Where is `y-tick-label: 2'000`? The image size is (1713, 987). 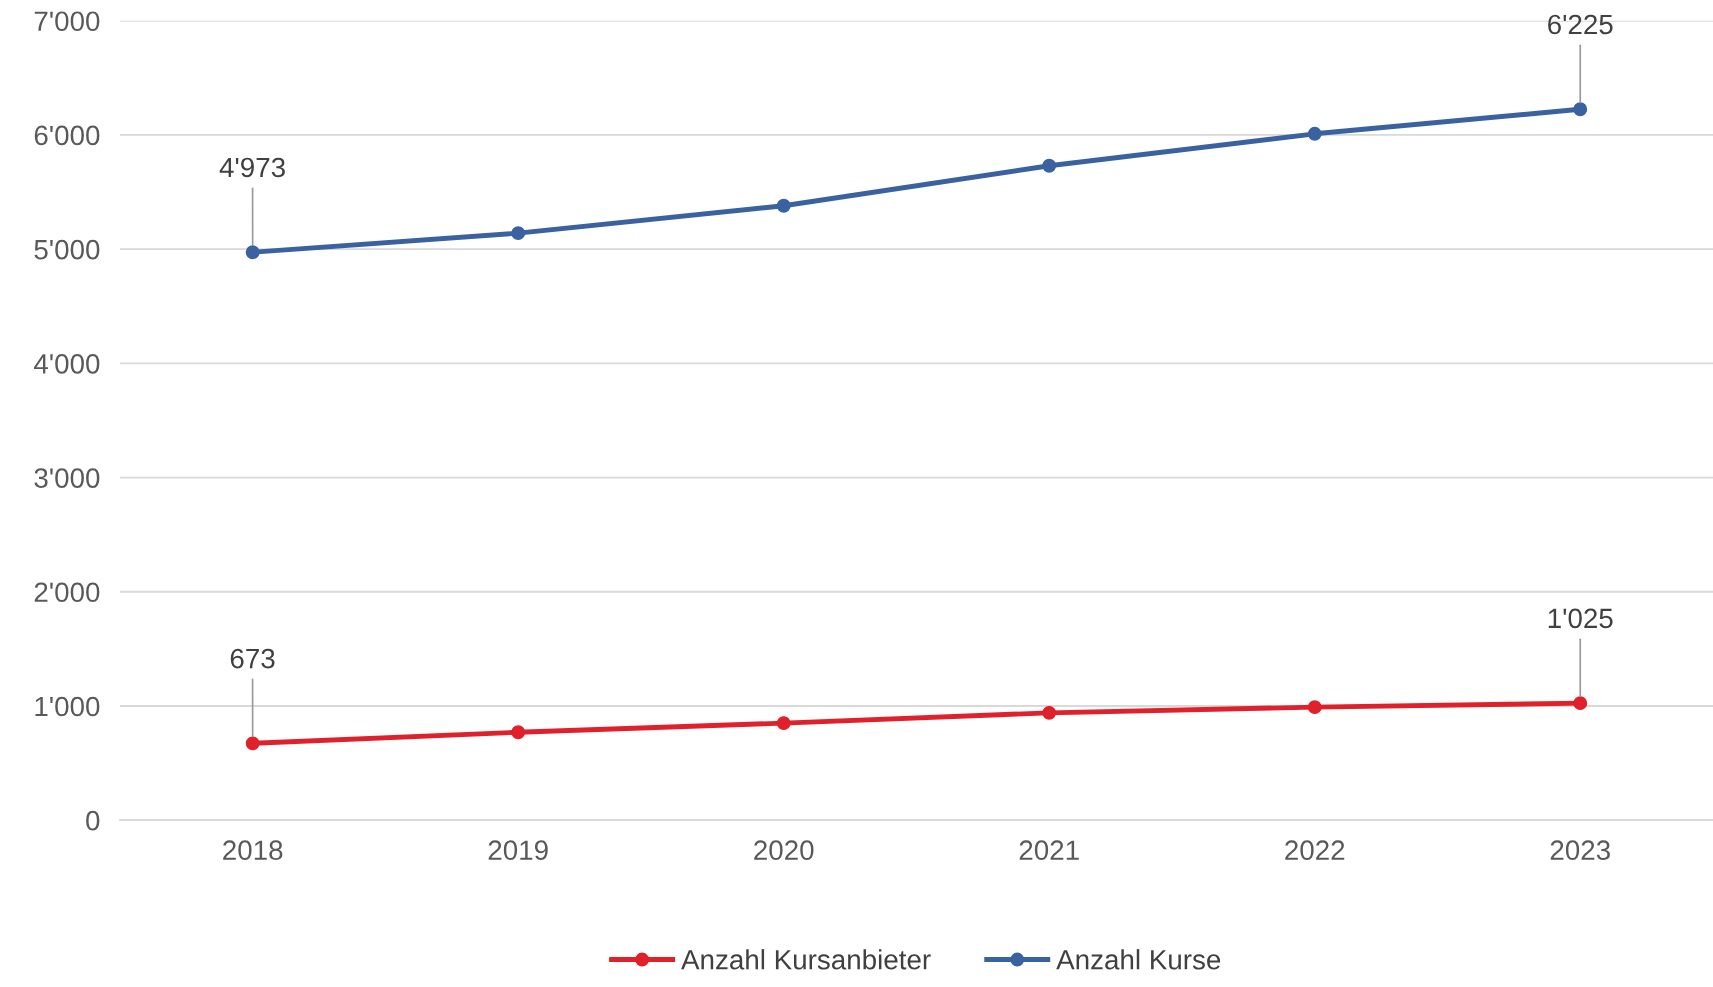
y-tick-label: 2'000 is located at coordinates (67, 592).